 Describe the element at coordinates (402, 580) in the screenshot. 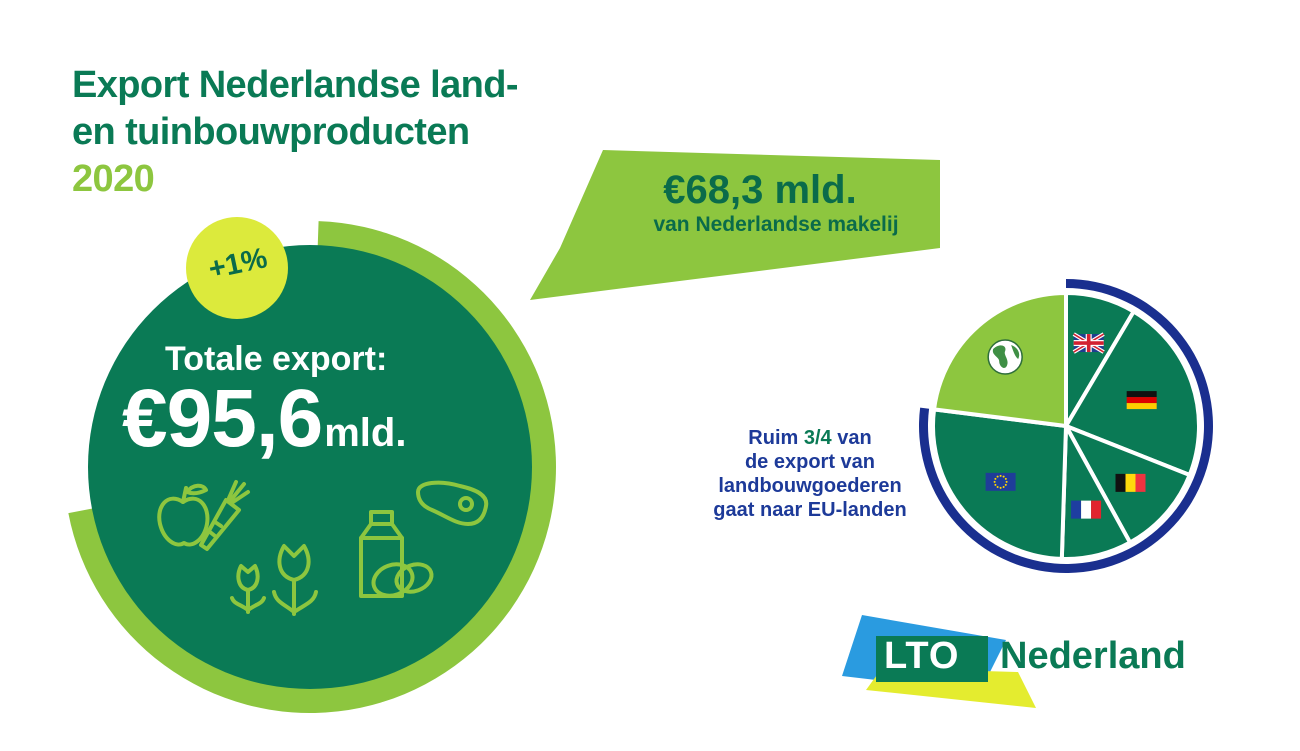

I see `egg-icon` at that location.